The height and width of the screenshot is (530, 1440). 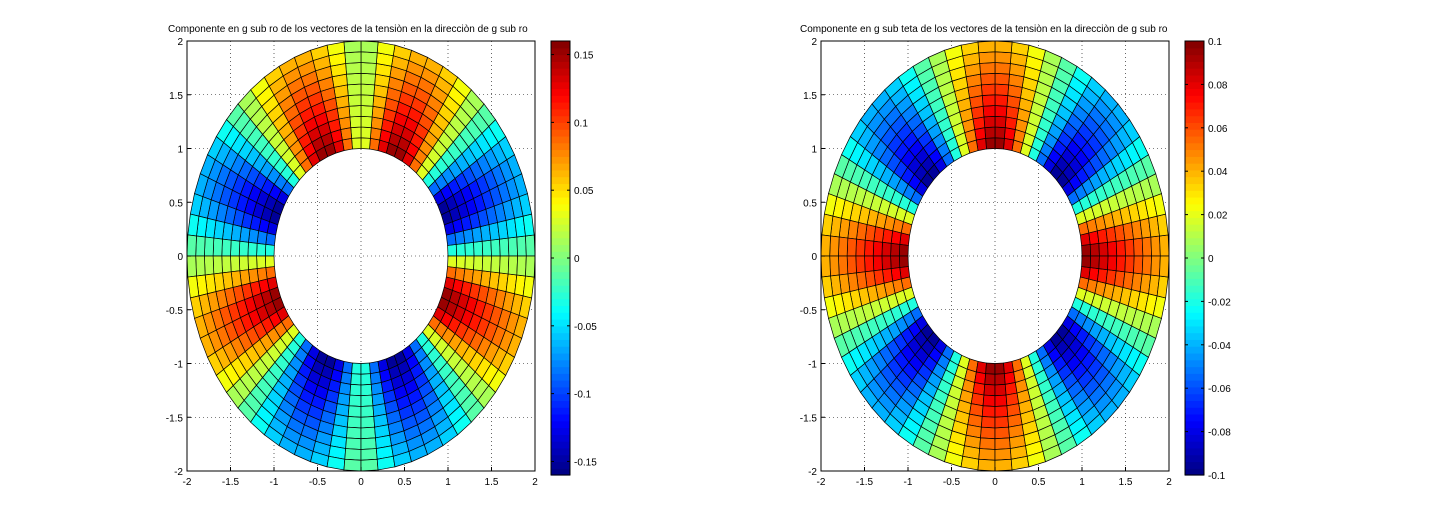 I want to click on y-tick-label: 1, so click(x=180, y=150).